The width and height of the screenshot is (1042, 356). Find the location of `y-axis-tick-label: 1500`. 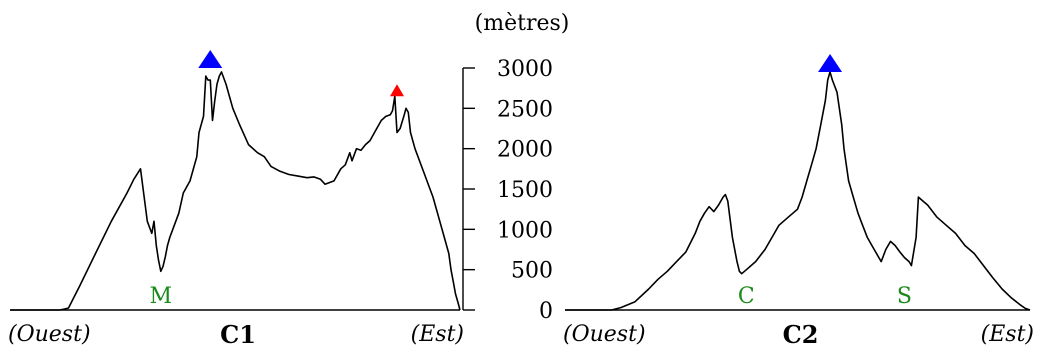

y-axis-tick-label: 1500 is located at coordinates (525, 190).